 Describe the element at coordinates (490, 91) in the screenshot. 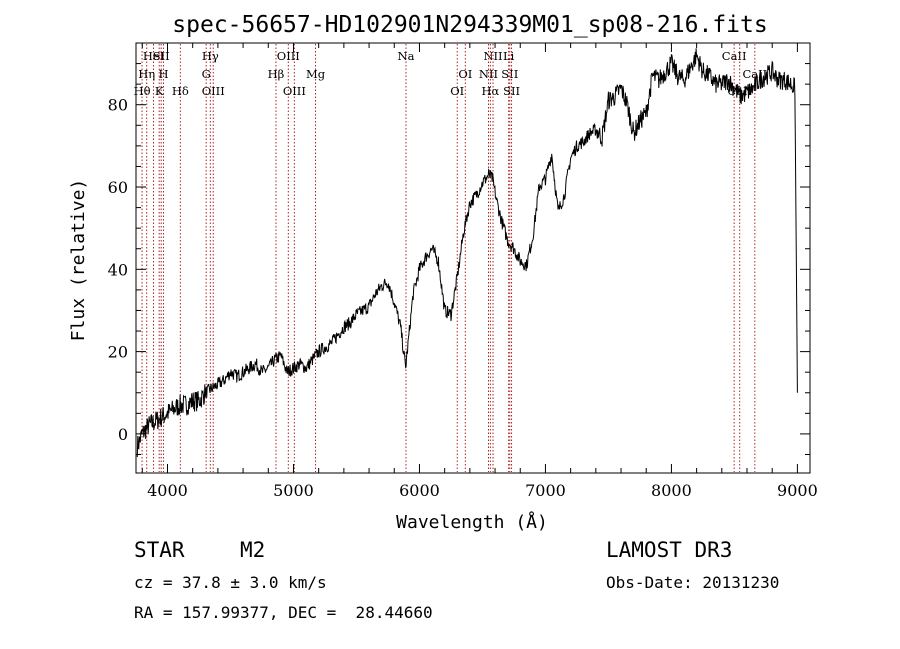

I see `line-marker-label: Hα` at that location.